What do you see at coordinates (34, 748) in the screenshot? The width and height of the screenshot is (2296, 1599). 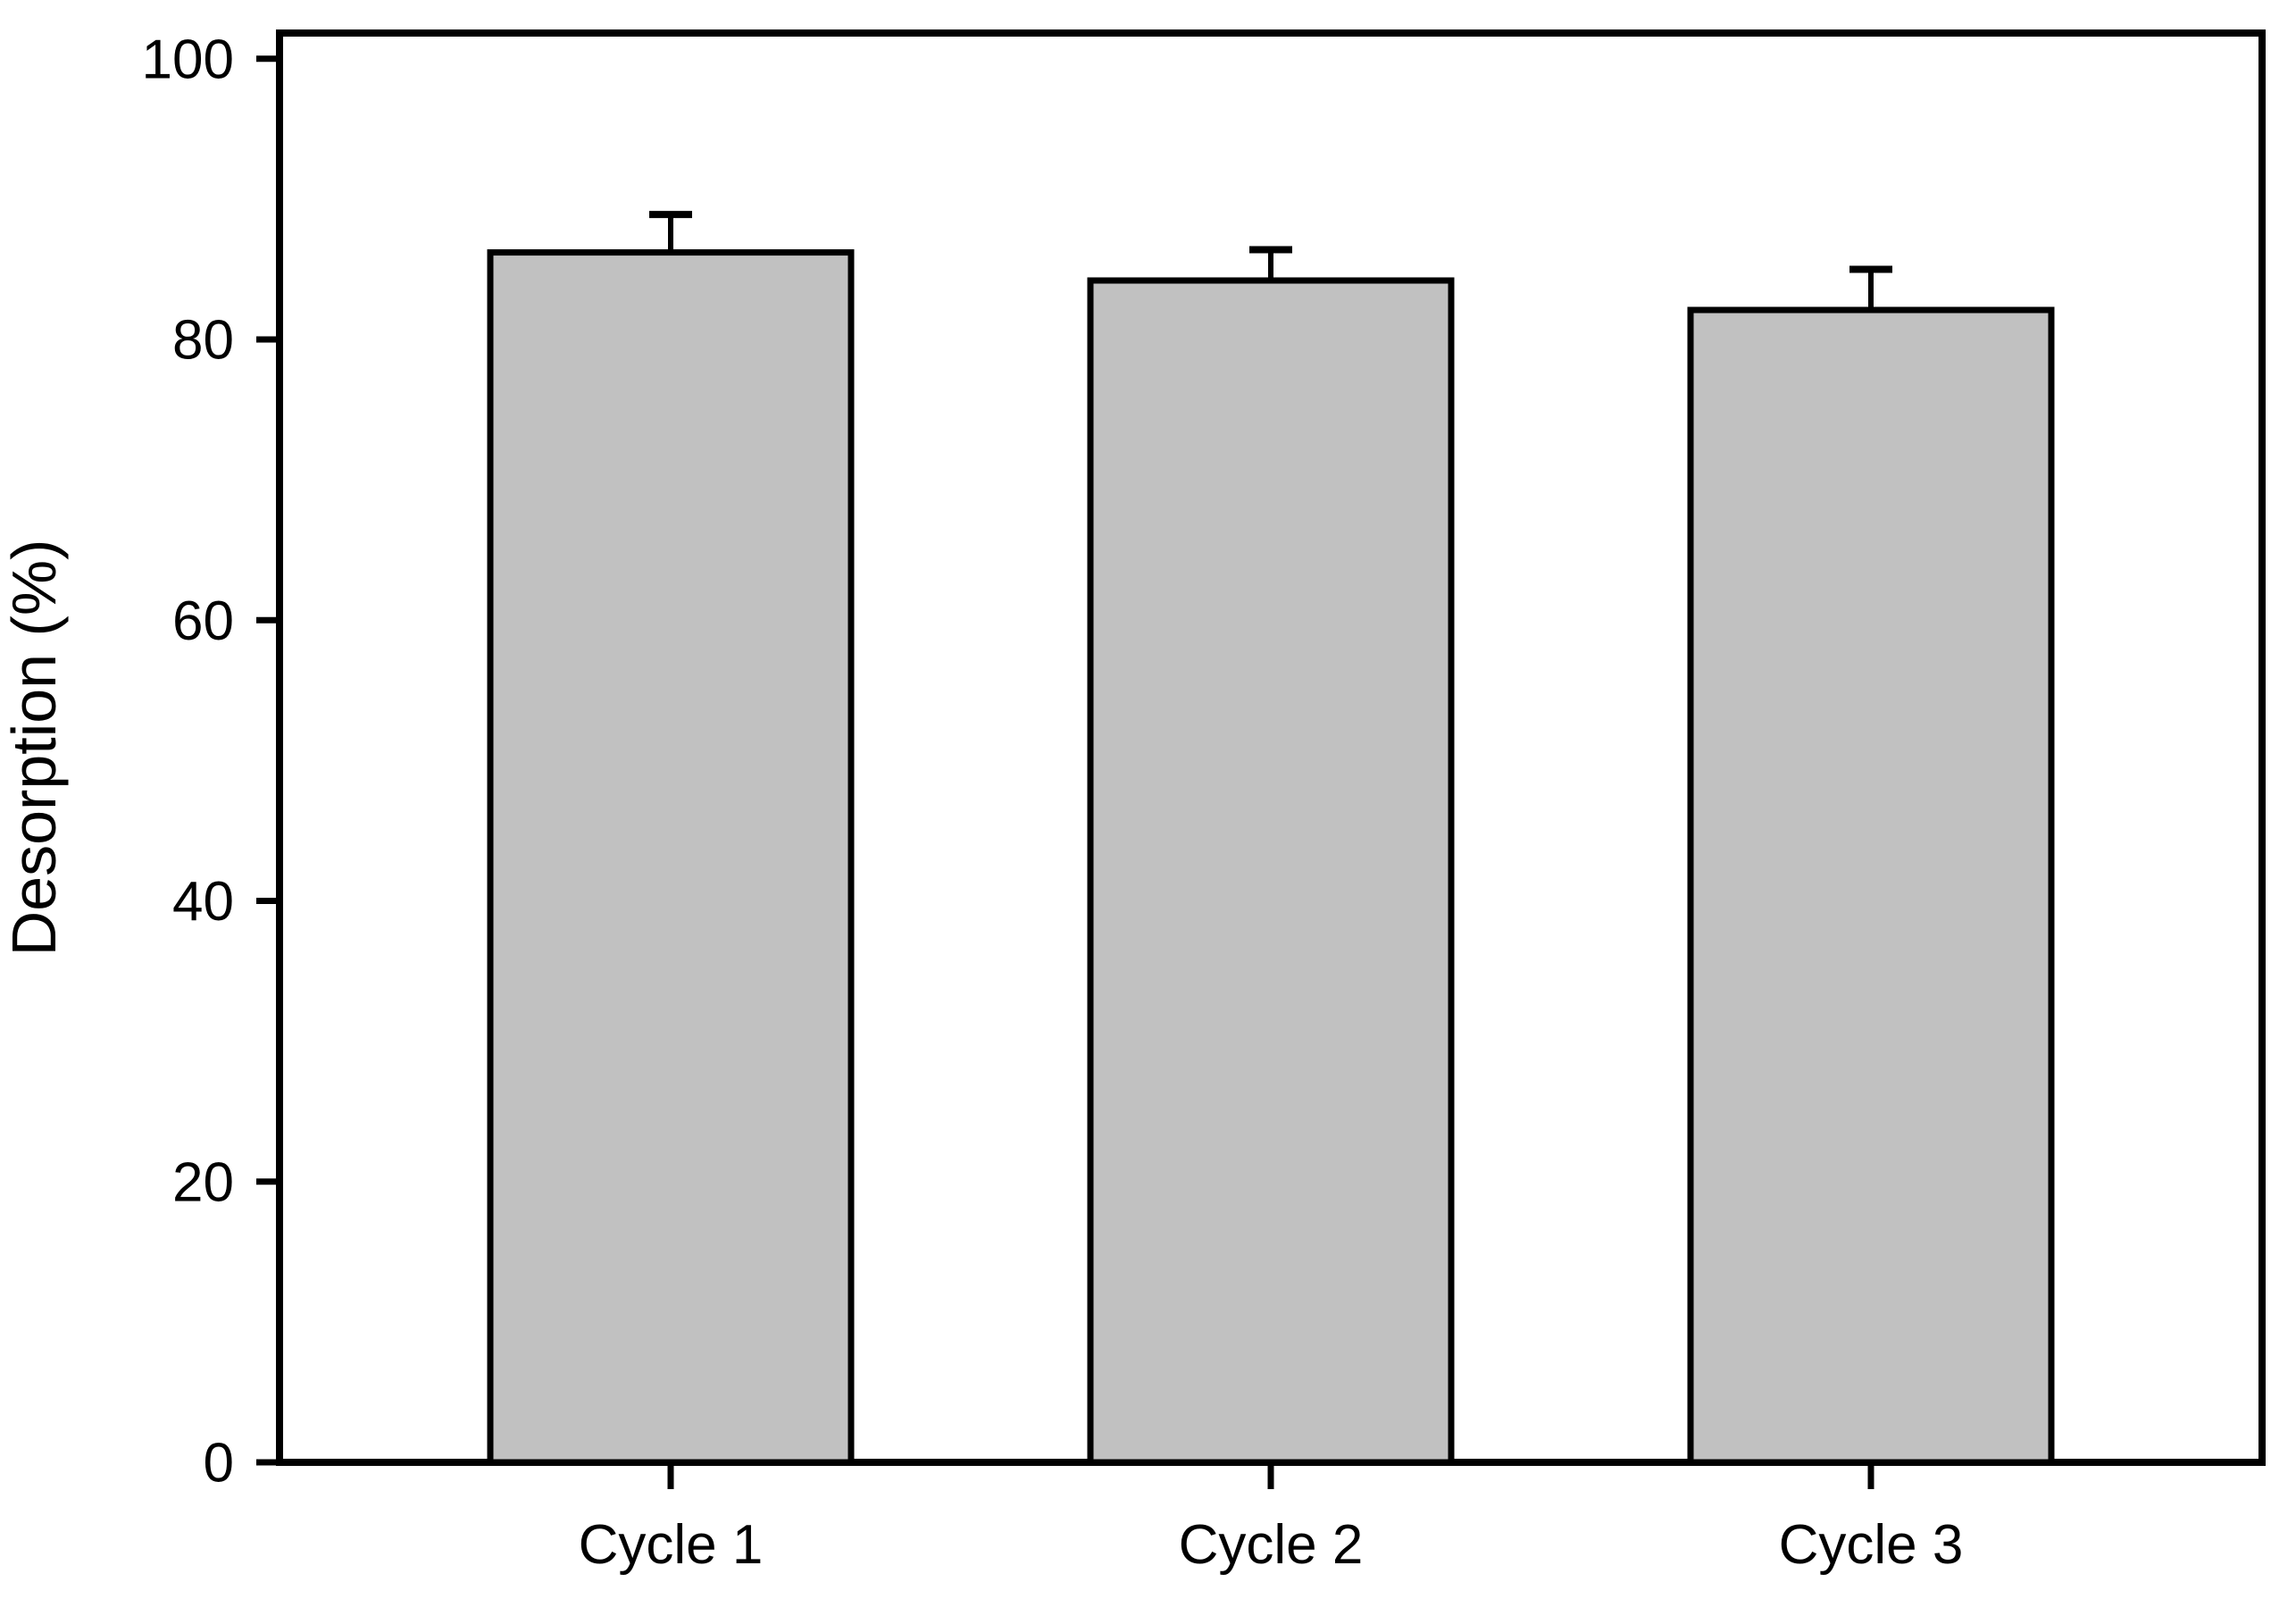 I see `y-axis-title: Desorption (%)` at bounding box center [34, 748].